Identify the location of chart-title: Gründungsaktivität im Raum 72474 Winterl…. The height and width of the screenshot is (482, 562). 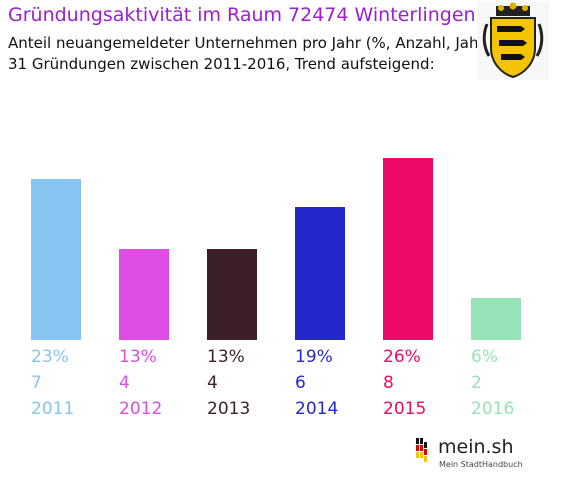
(242, 15).